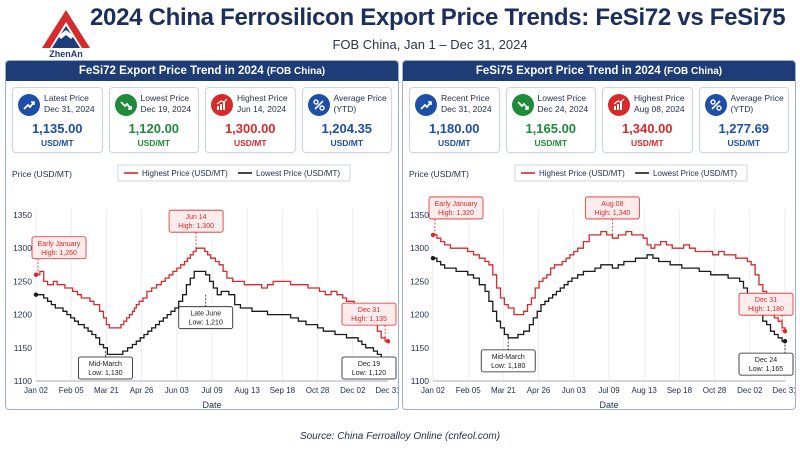 This screenshot has height=450, width=800. Describe the element at coordinates (433, 390) in the screenshot. I see `x-tick-label: Jan 02` at that location.